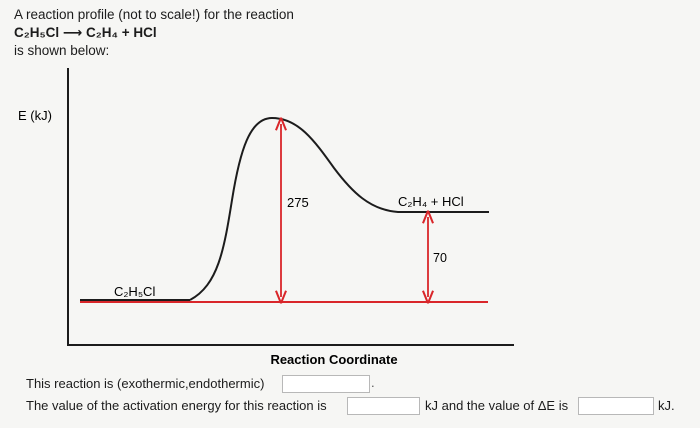 The image size is (700, 428). I want to click on shown-below-text: is shown below:, so click(62, 50).